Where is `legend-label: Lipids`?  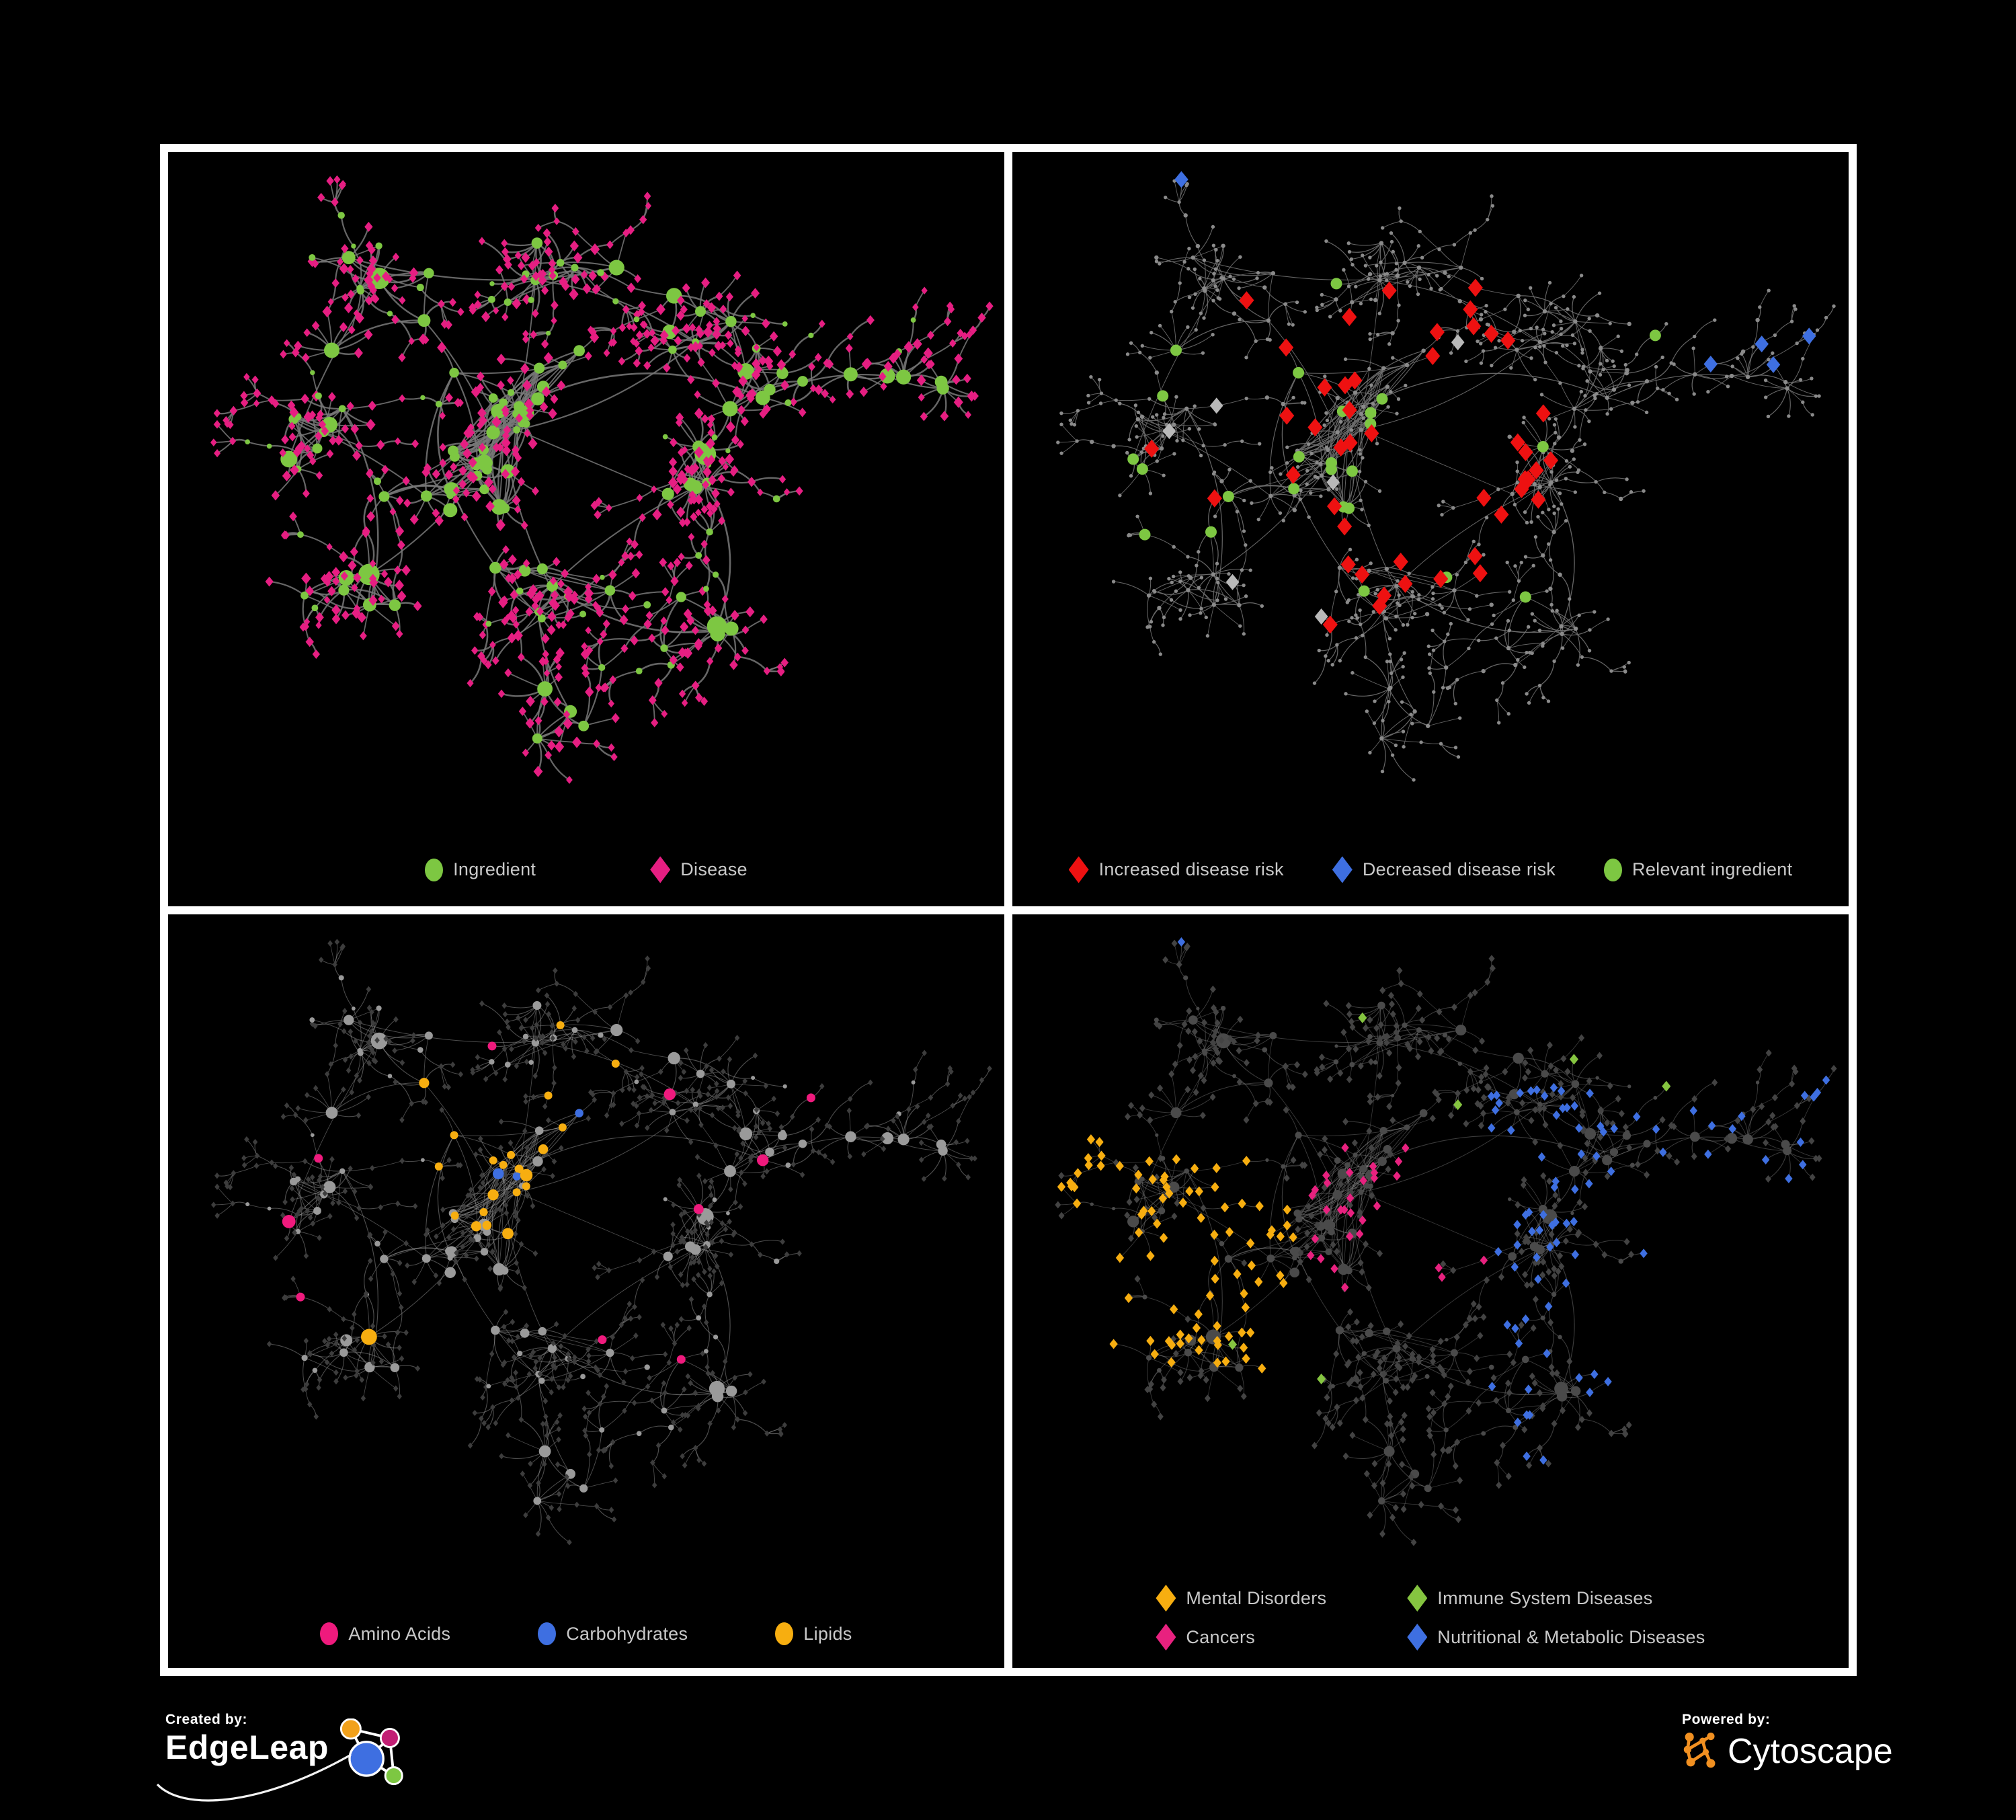
legend-label: Lipids is located at coordinates (827, 1633).